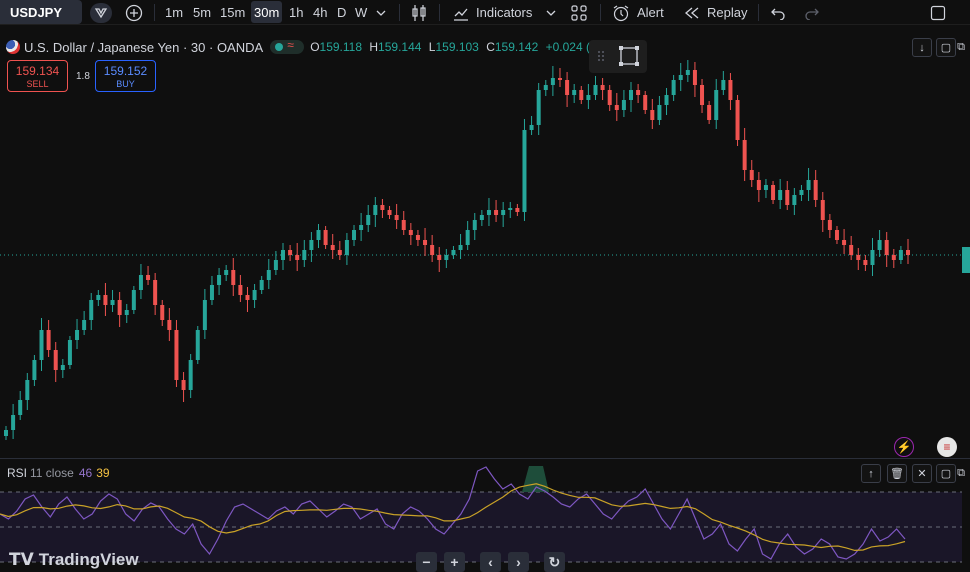 The height and width of the screenshot is (572, 970). What do you see at coordinates (490, 562) in the screenshot?
I see `scroll-left-button: ‹` at bounding box center [490, 562].